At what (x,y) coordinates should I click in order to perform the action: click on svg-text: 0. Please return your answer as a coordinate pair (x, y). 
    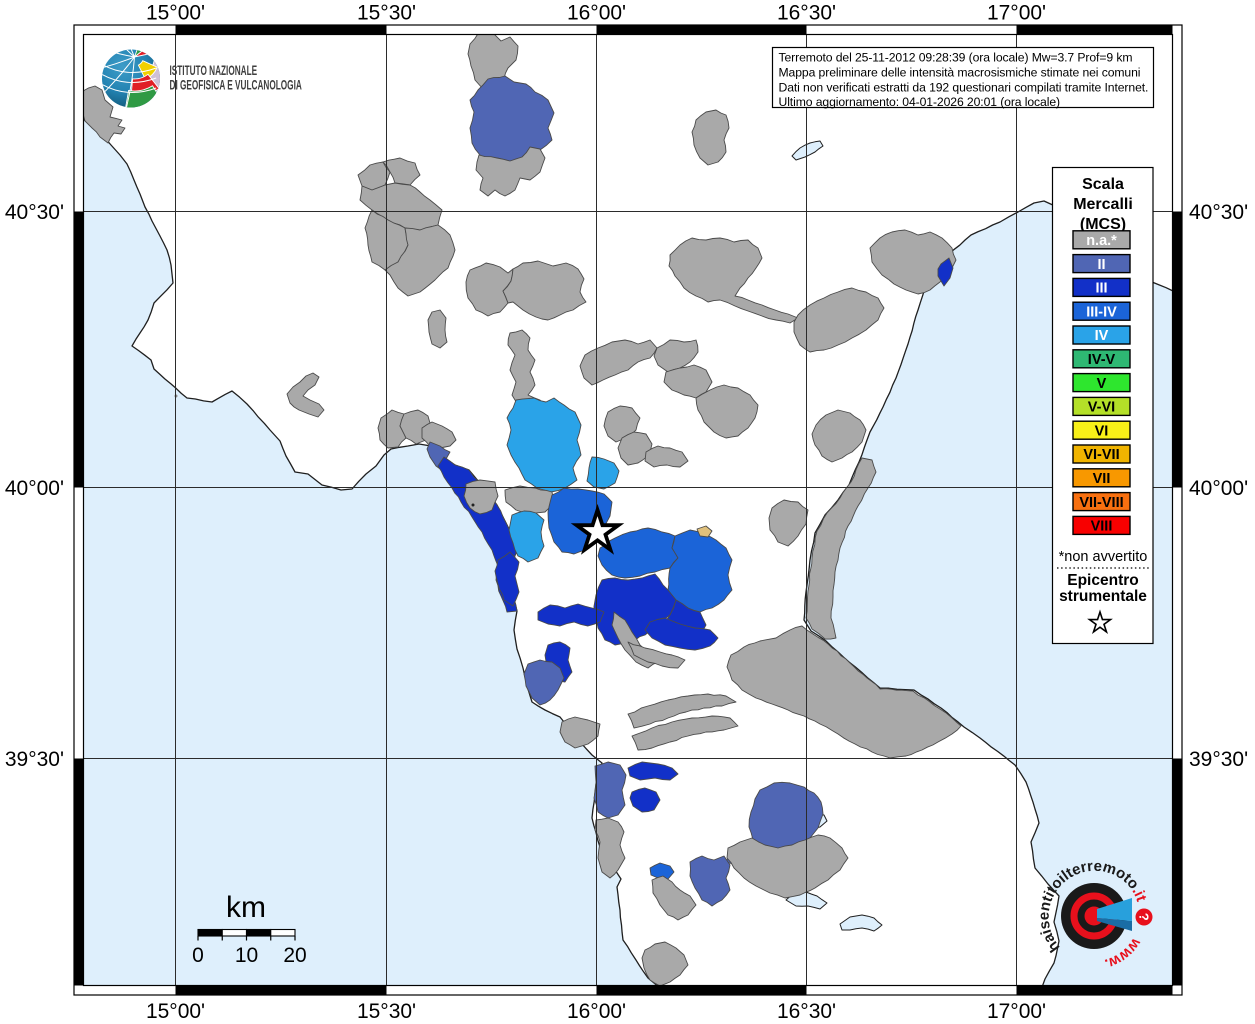
    Looking at the image, I should click on (198, 955).